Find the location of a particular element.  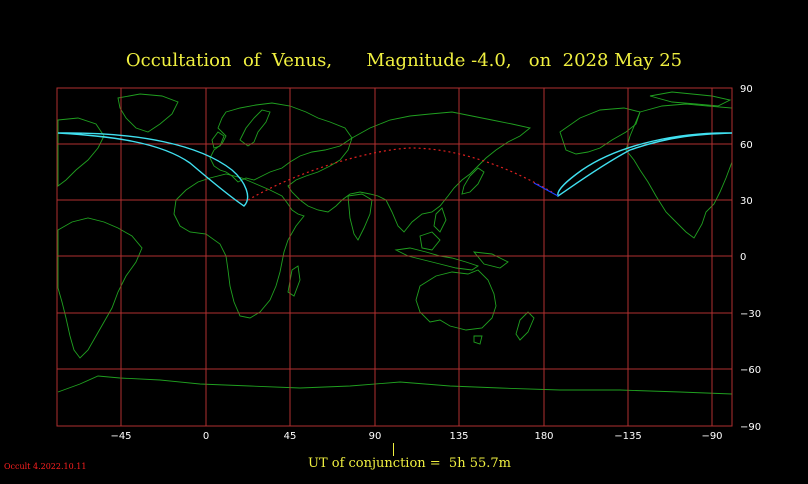

coast-new-guinea is located at coordinates (490, 260).